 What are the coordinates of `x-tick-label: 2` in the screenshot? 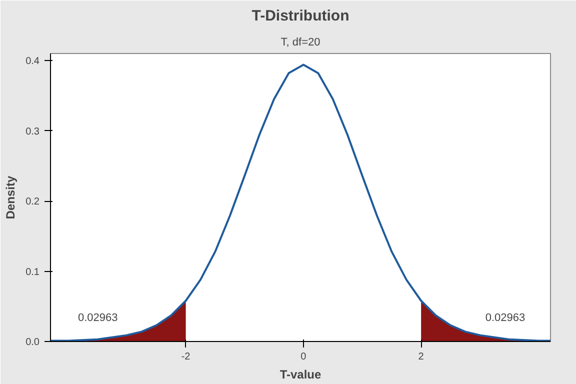 It's located at (421, 357).